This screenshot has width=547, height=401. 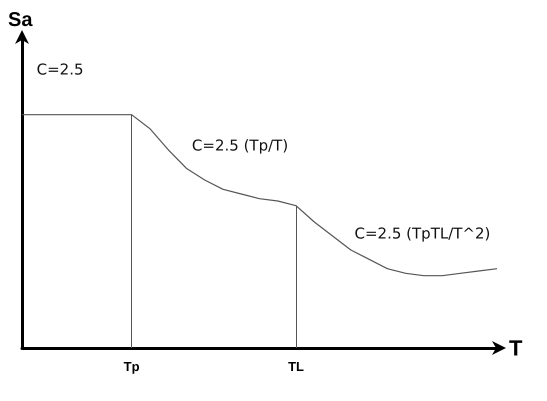 I want to click on y-axis-title: Sa, so click(x=21, y=20).